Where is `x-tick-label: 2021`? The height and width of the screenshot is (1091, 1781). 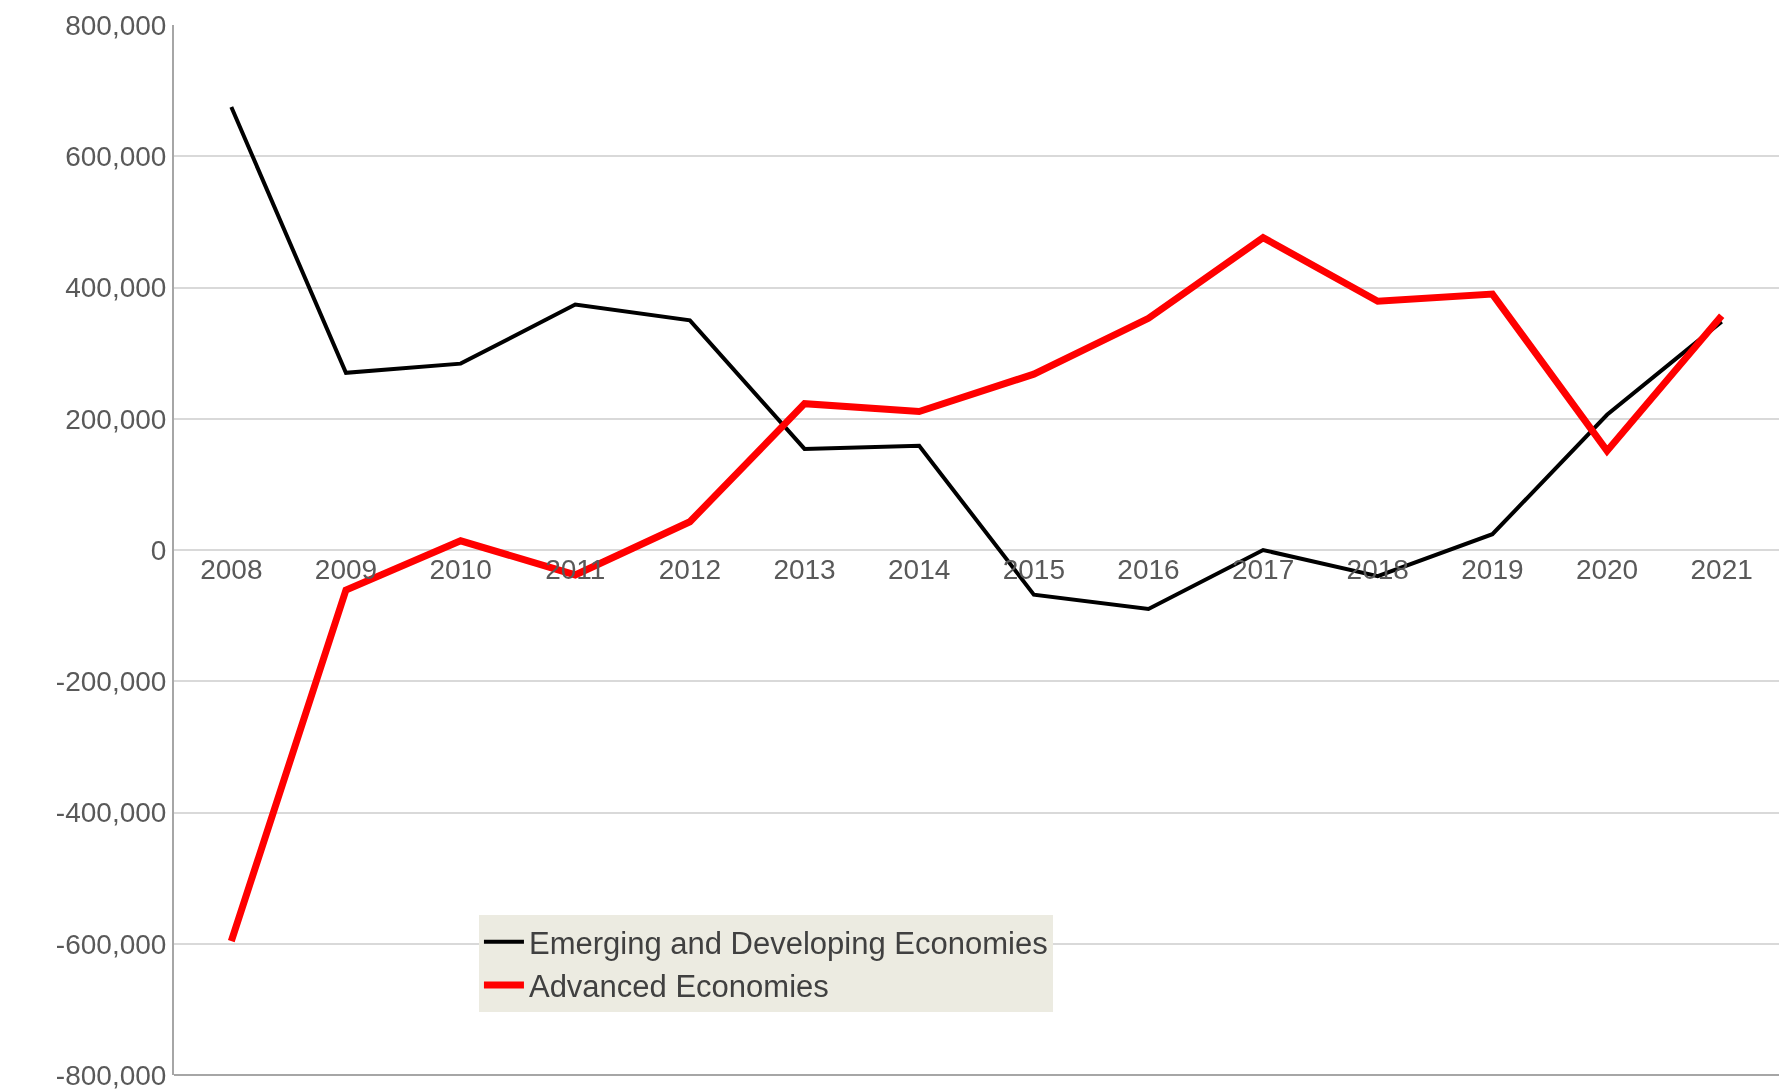 x-tick-label: 2021 is located at coordinates (1721, 569).